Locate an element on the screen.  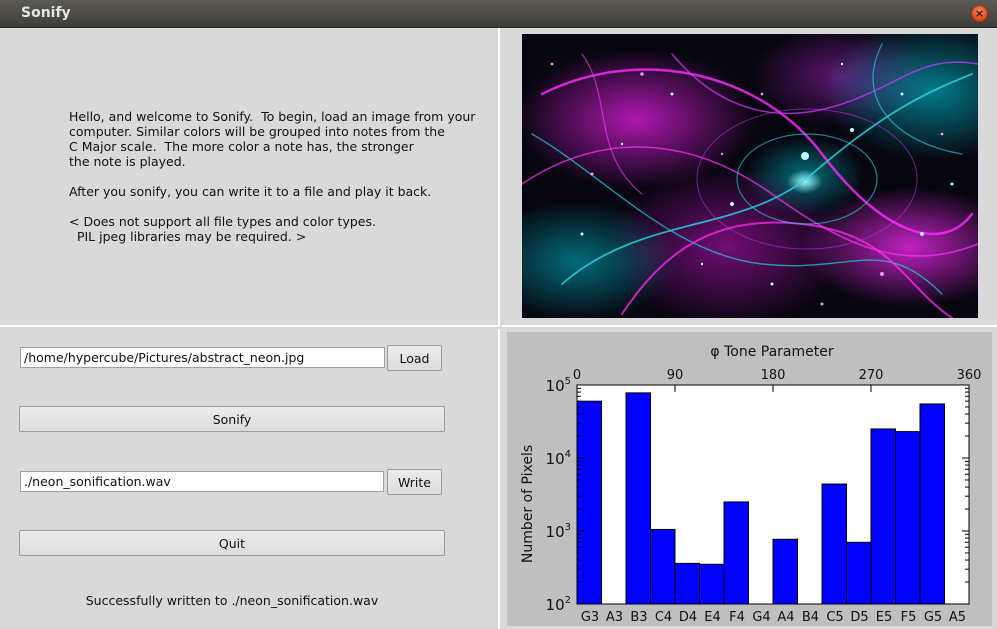
x-tick-label: F5 is located at coordinates (909, 617).